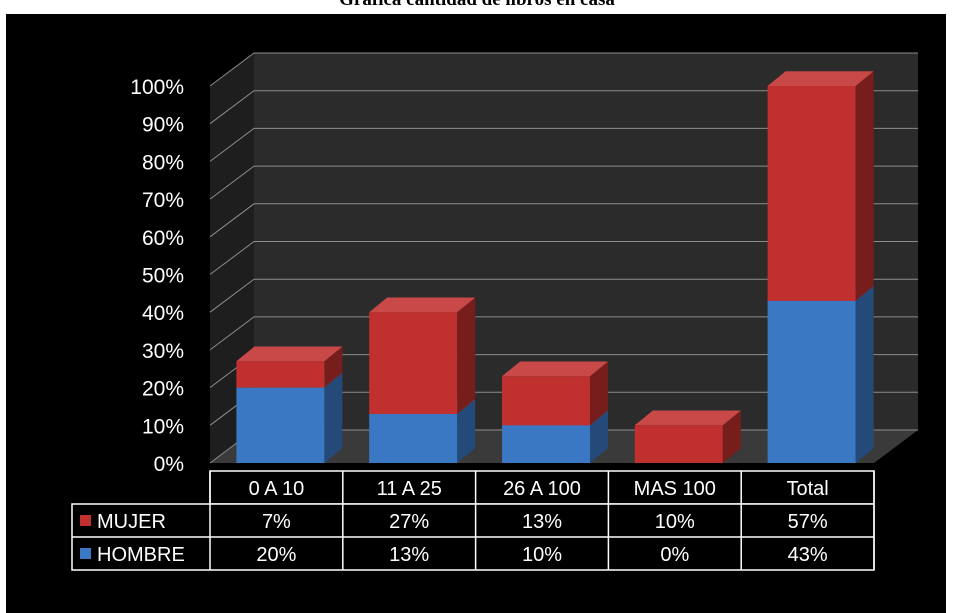 This screenshot has height=613, width=954. What do you see at coordinates (675, 489) in the screenshot?
I see `category-label: MAS 100` at bounding box center [675, 489].